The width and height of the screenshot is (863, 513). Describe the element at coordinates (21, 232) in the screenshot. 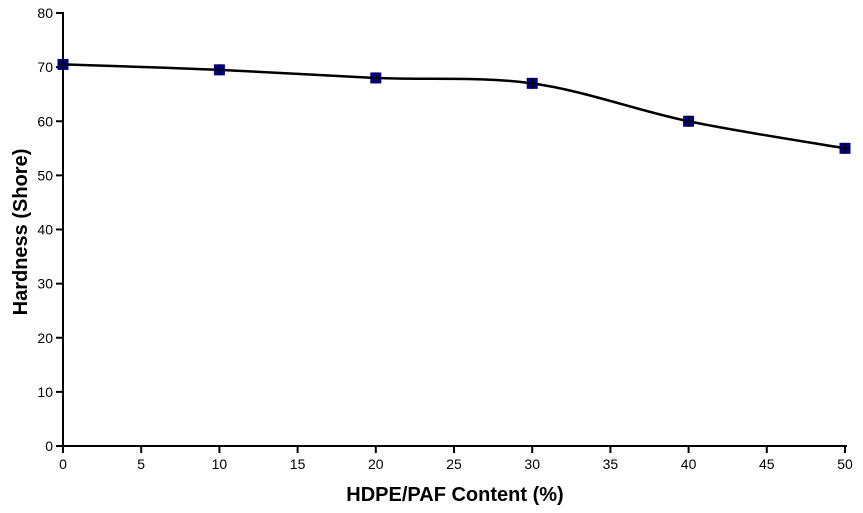

I see `y-axis-title: Hardness (Shore)` at that location.